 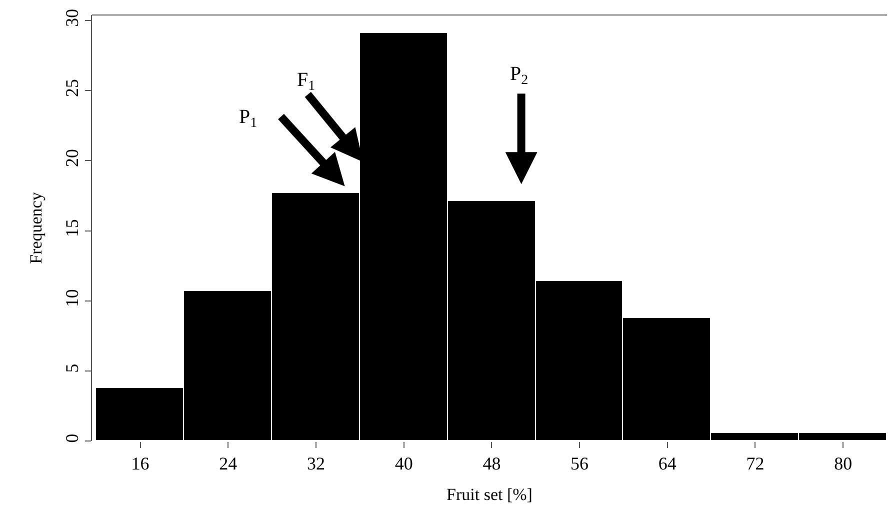 What do you see at coordinates (519, 75) in the screenshot?
I see `annotation: P$_{2}$` at bounding box center [519, 75].